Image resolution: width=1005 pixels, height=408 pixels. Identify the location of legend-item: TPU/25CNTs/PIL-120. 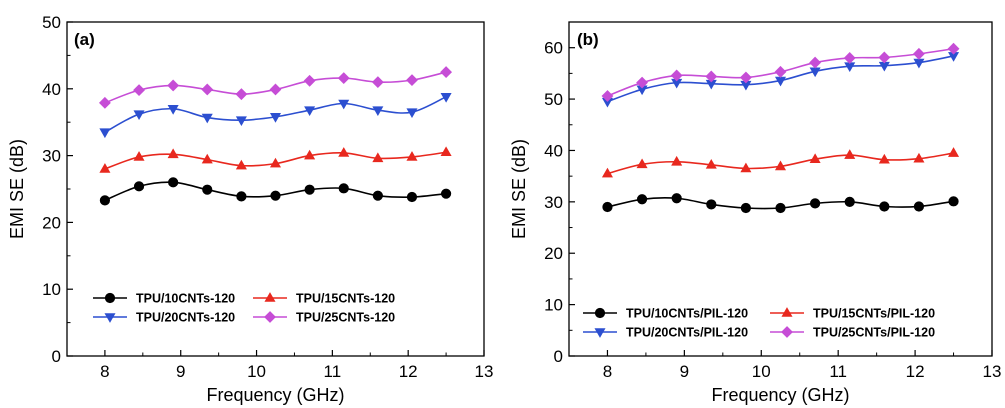
(852, 333).